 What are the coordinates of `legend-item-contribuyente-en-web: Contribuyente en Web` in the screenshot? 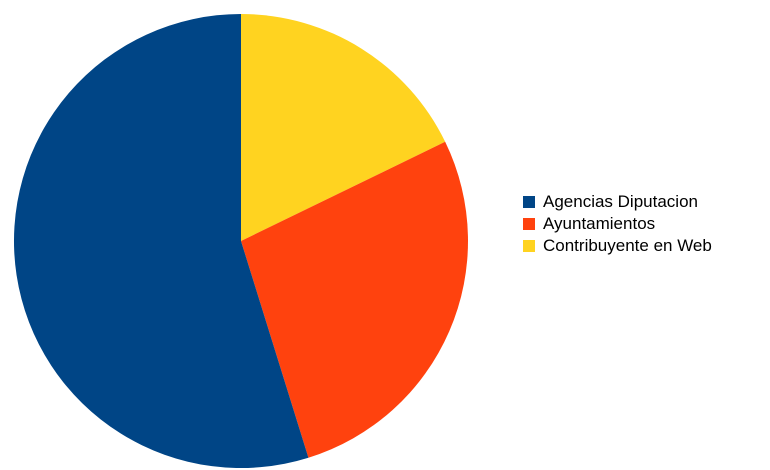 It's located at (617, 246).